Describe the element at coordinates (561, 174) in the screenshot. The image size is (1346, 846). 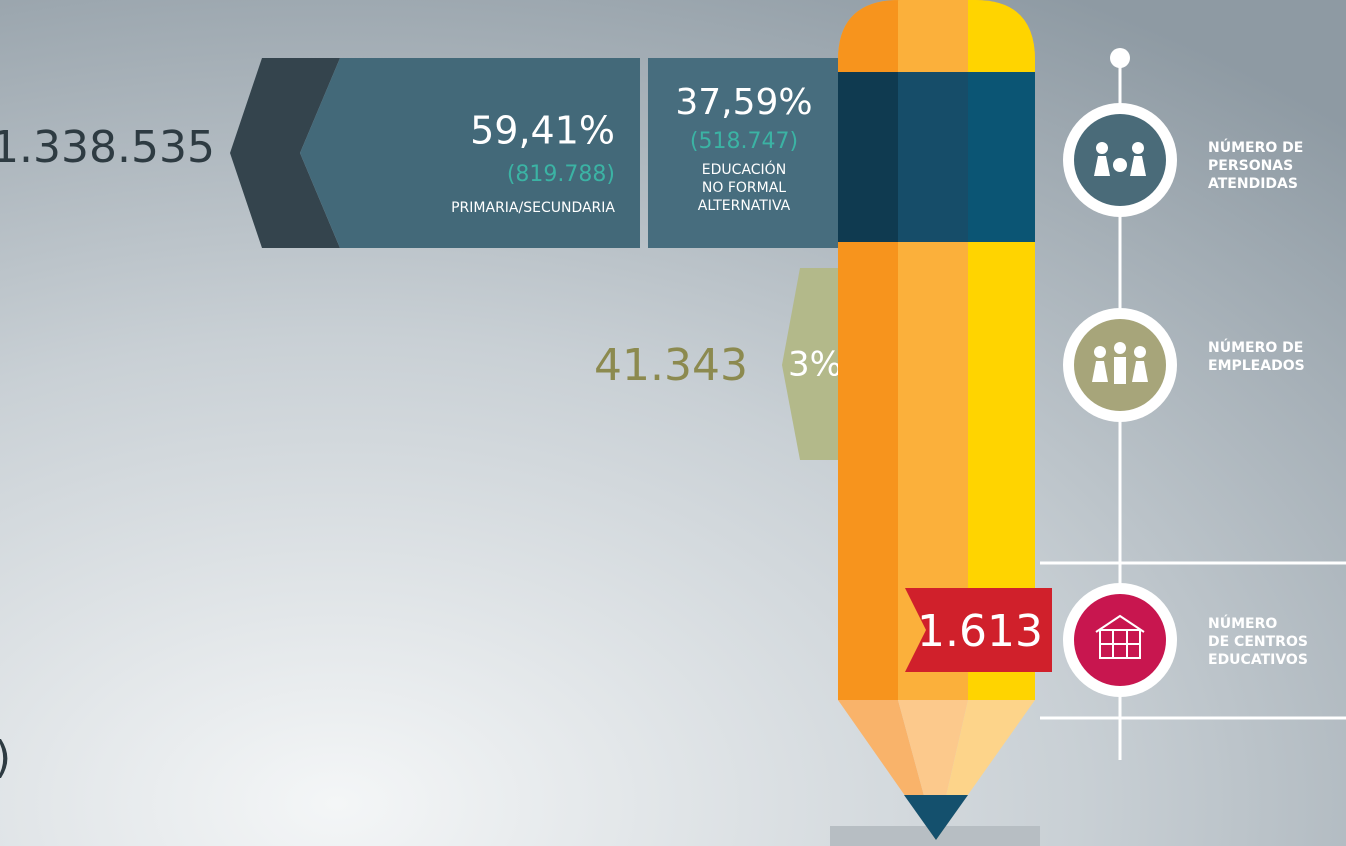
I see `count: (819.788)` at that location.